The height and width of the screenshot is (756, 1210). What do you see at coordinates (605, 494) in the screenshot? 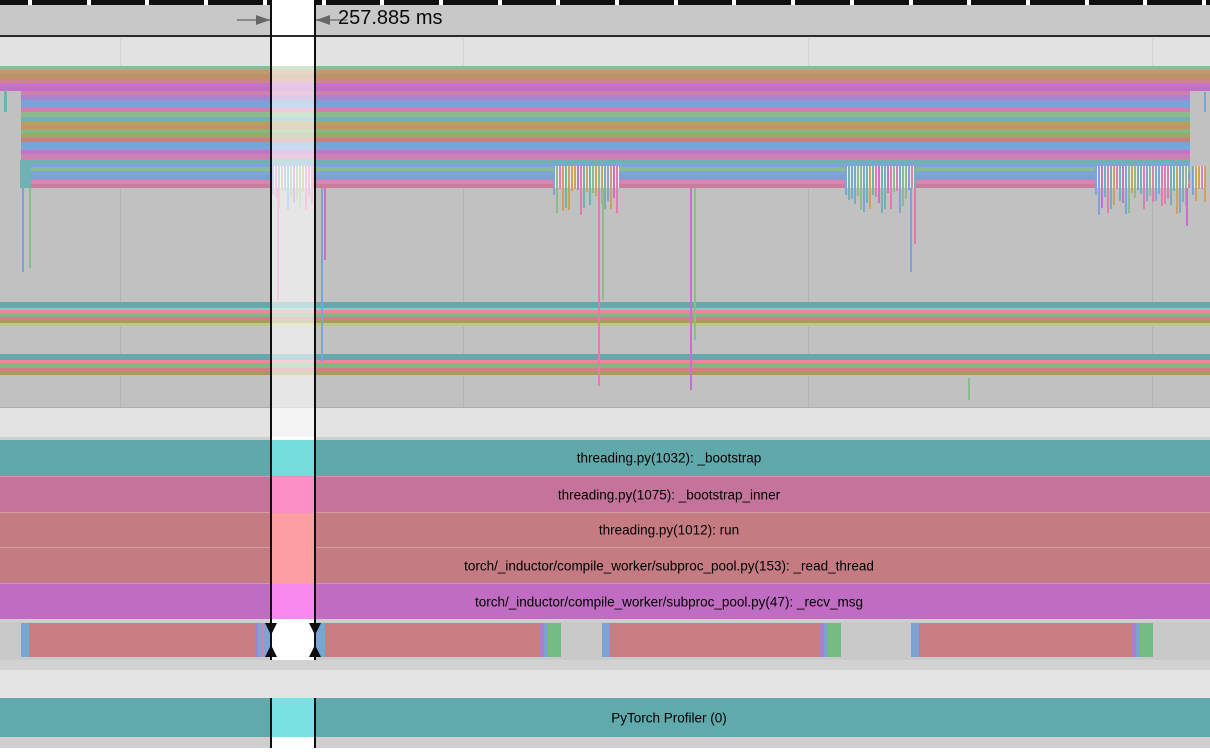
I see `slice-row-bootstrap-inner: threading.py(1075): _bootstrap_inner` at bounding box center [605, 494].